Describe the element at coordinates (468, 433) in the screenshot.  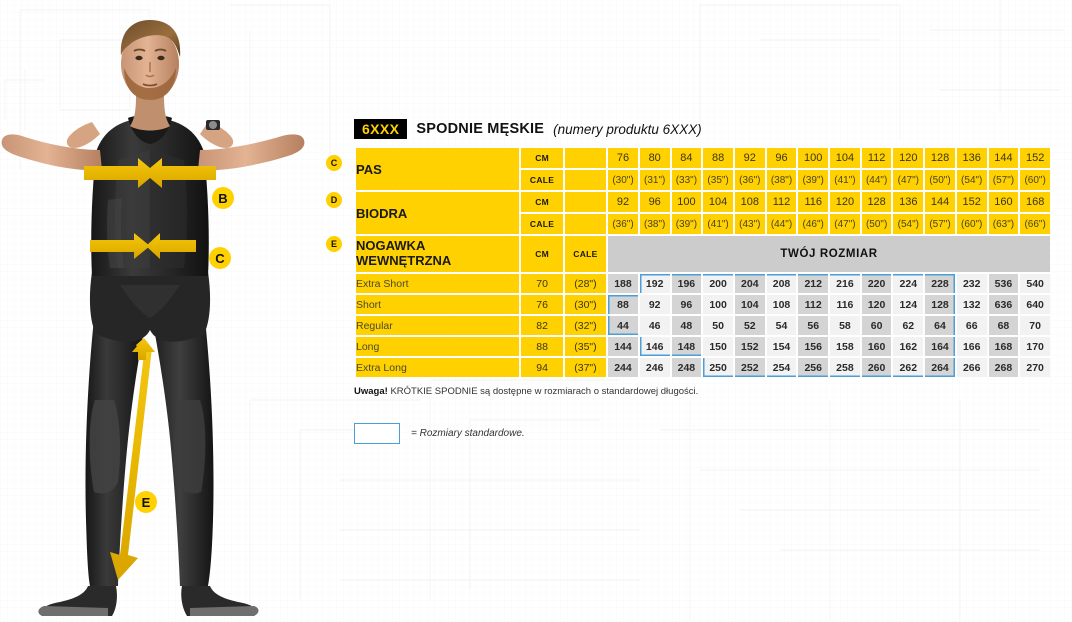
I see `legend-label: = Rozmiary standardowe.` at that location.